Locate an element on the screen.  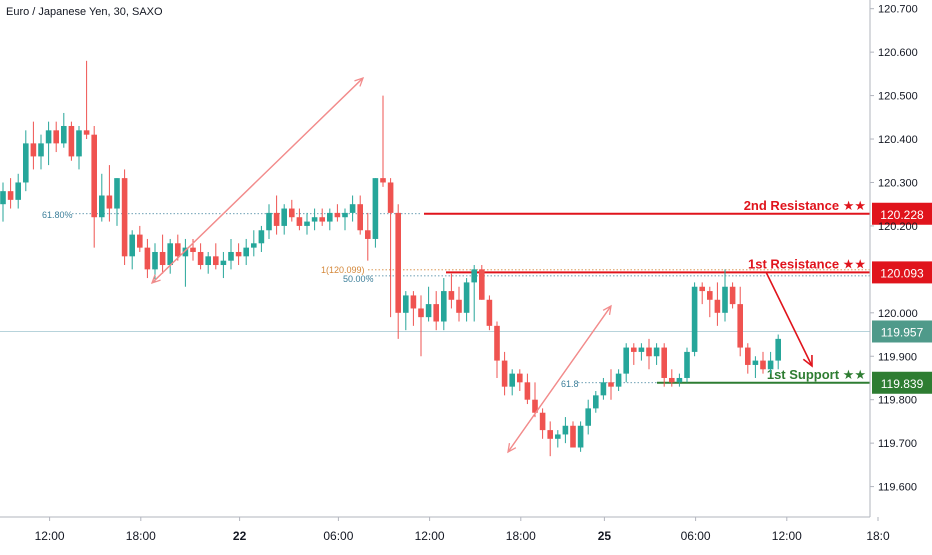
price-label-text: 120.228 is located at coordinates (902, 215).